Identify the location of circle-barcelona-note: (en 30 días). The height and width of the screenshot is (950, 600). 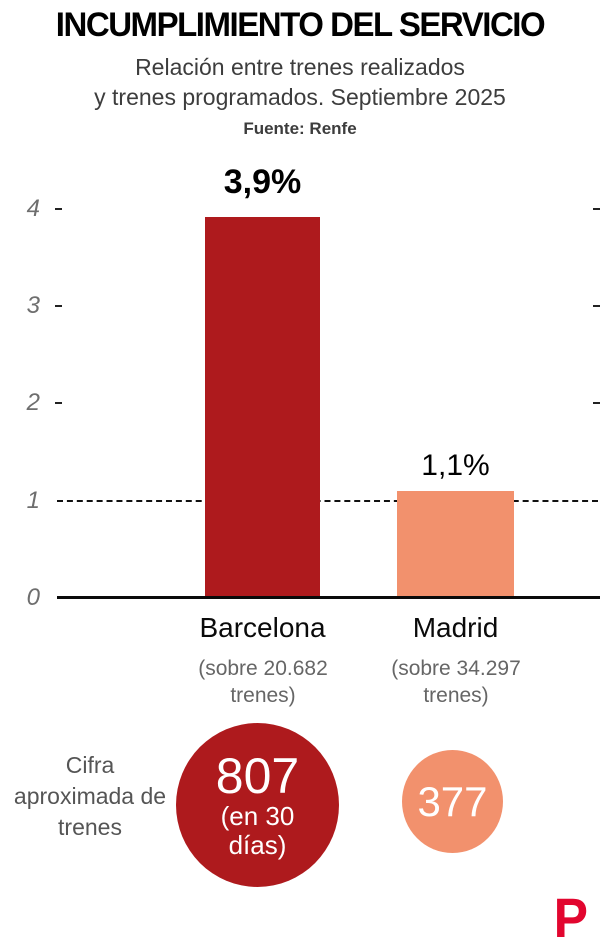
(257, 830).